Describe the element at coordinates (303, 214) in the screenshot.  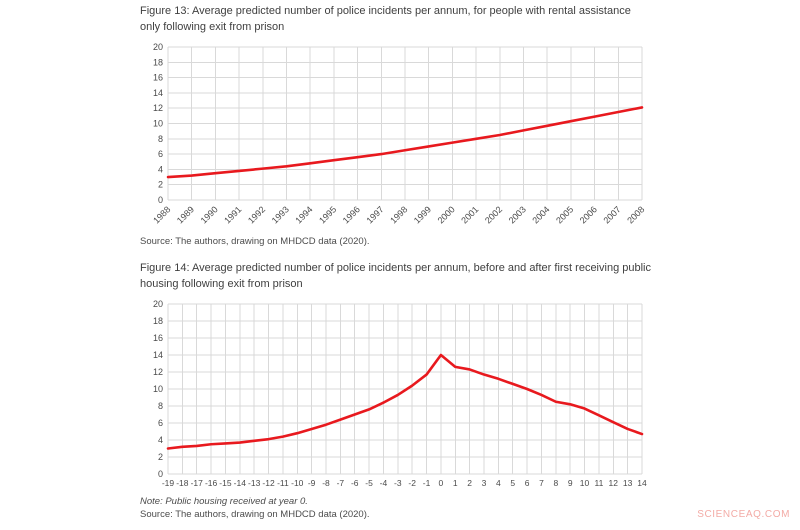
I see `x-axis-tick-label: 1994` at that location.